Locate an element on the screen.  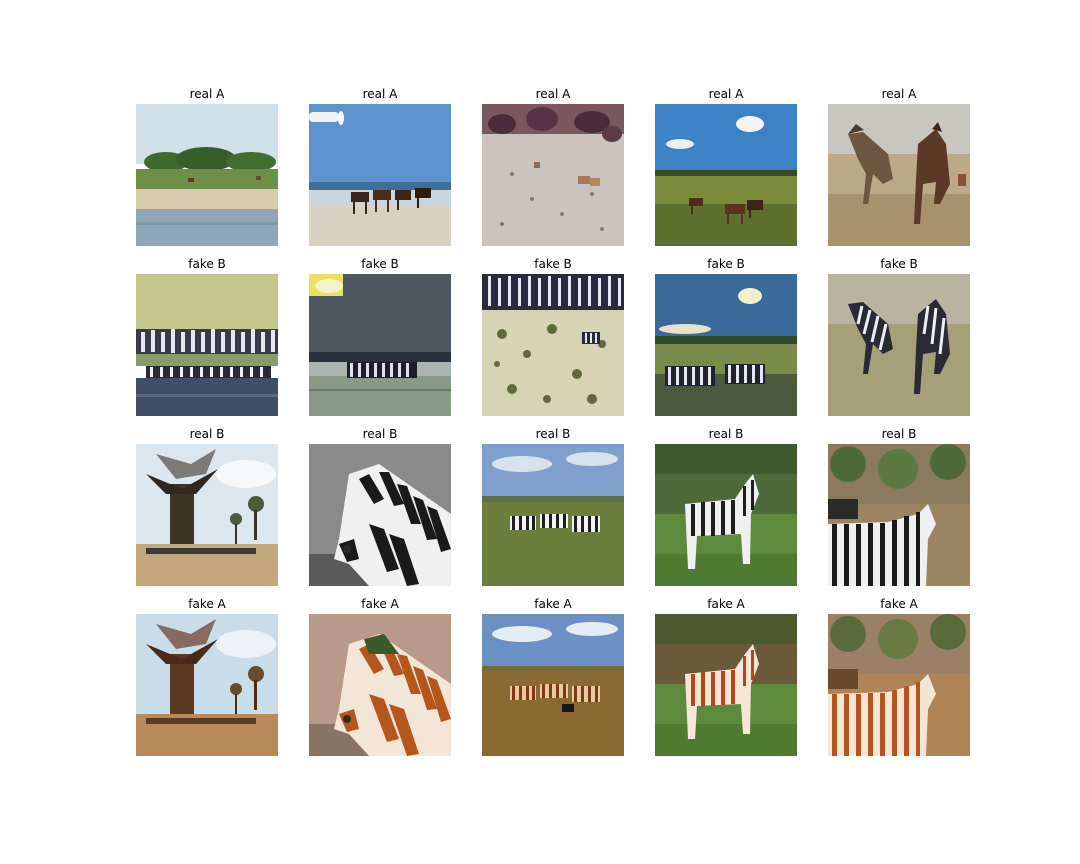
panel-fake-a-1: fake A is located at coordinates (207, 676).